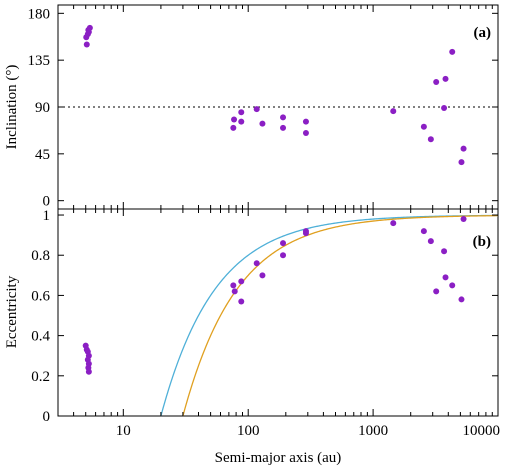 This screenshot has width=520, height=469. I want to click on panel-b-x-tick-label: 100, so click(248, 431).